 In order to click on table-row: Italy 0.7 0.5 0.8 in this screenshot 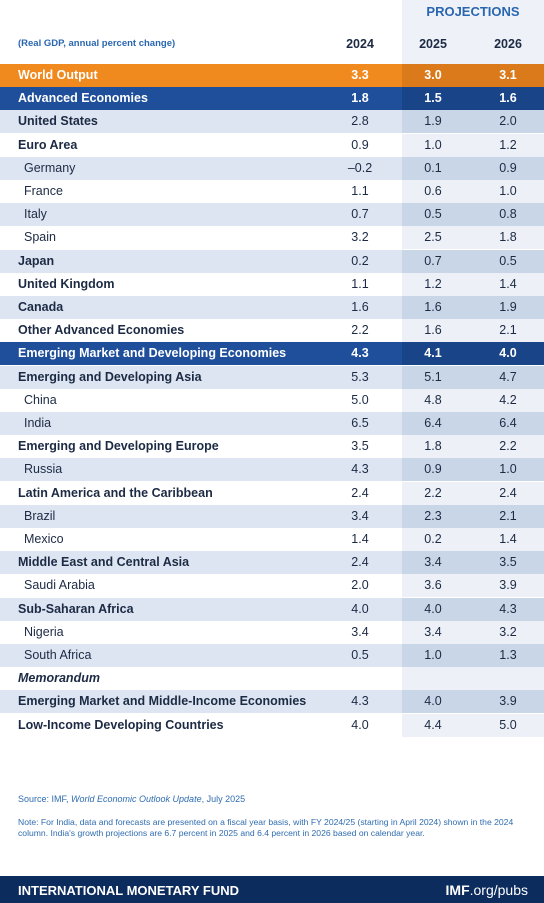, I will do `click(272, 215)`.